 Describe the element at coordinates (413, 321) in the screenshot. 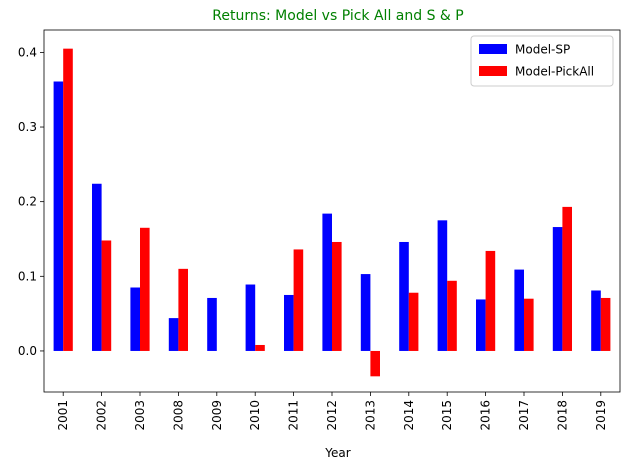

I see `bar-model-pickall-2014` at that location.